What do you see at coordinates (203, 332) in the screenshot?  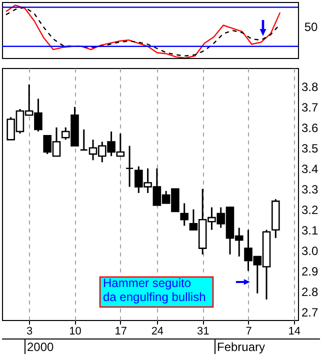 I see `x-tick-label: 31` at bounding box center [203, 332].